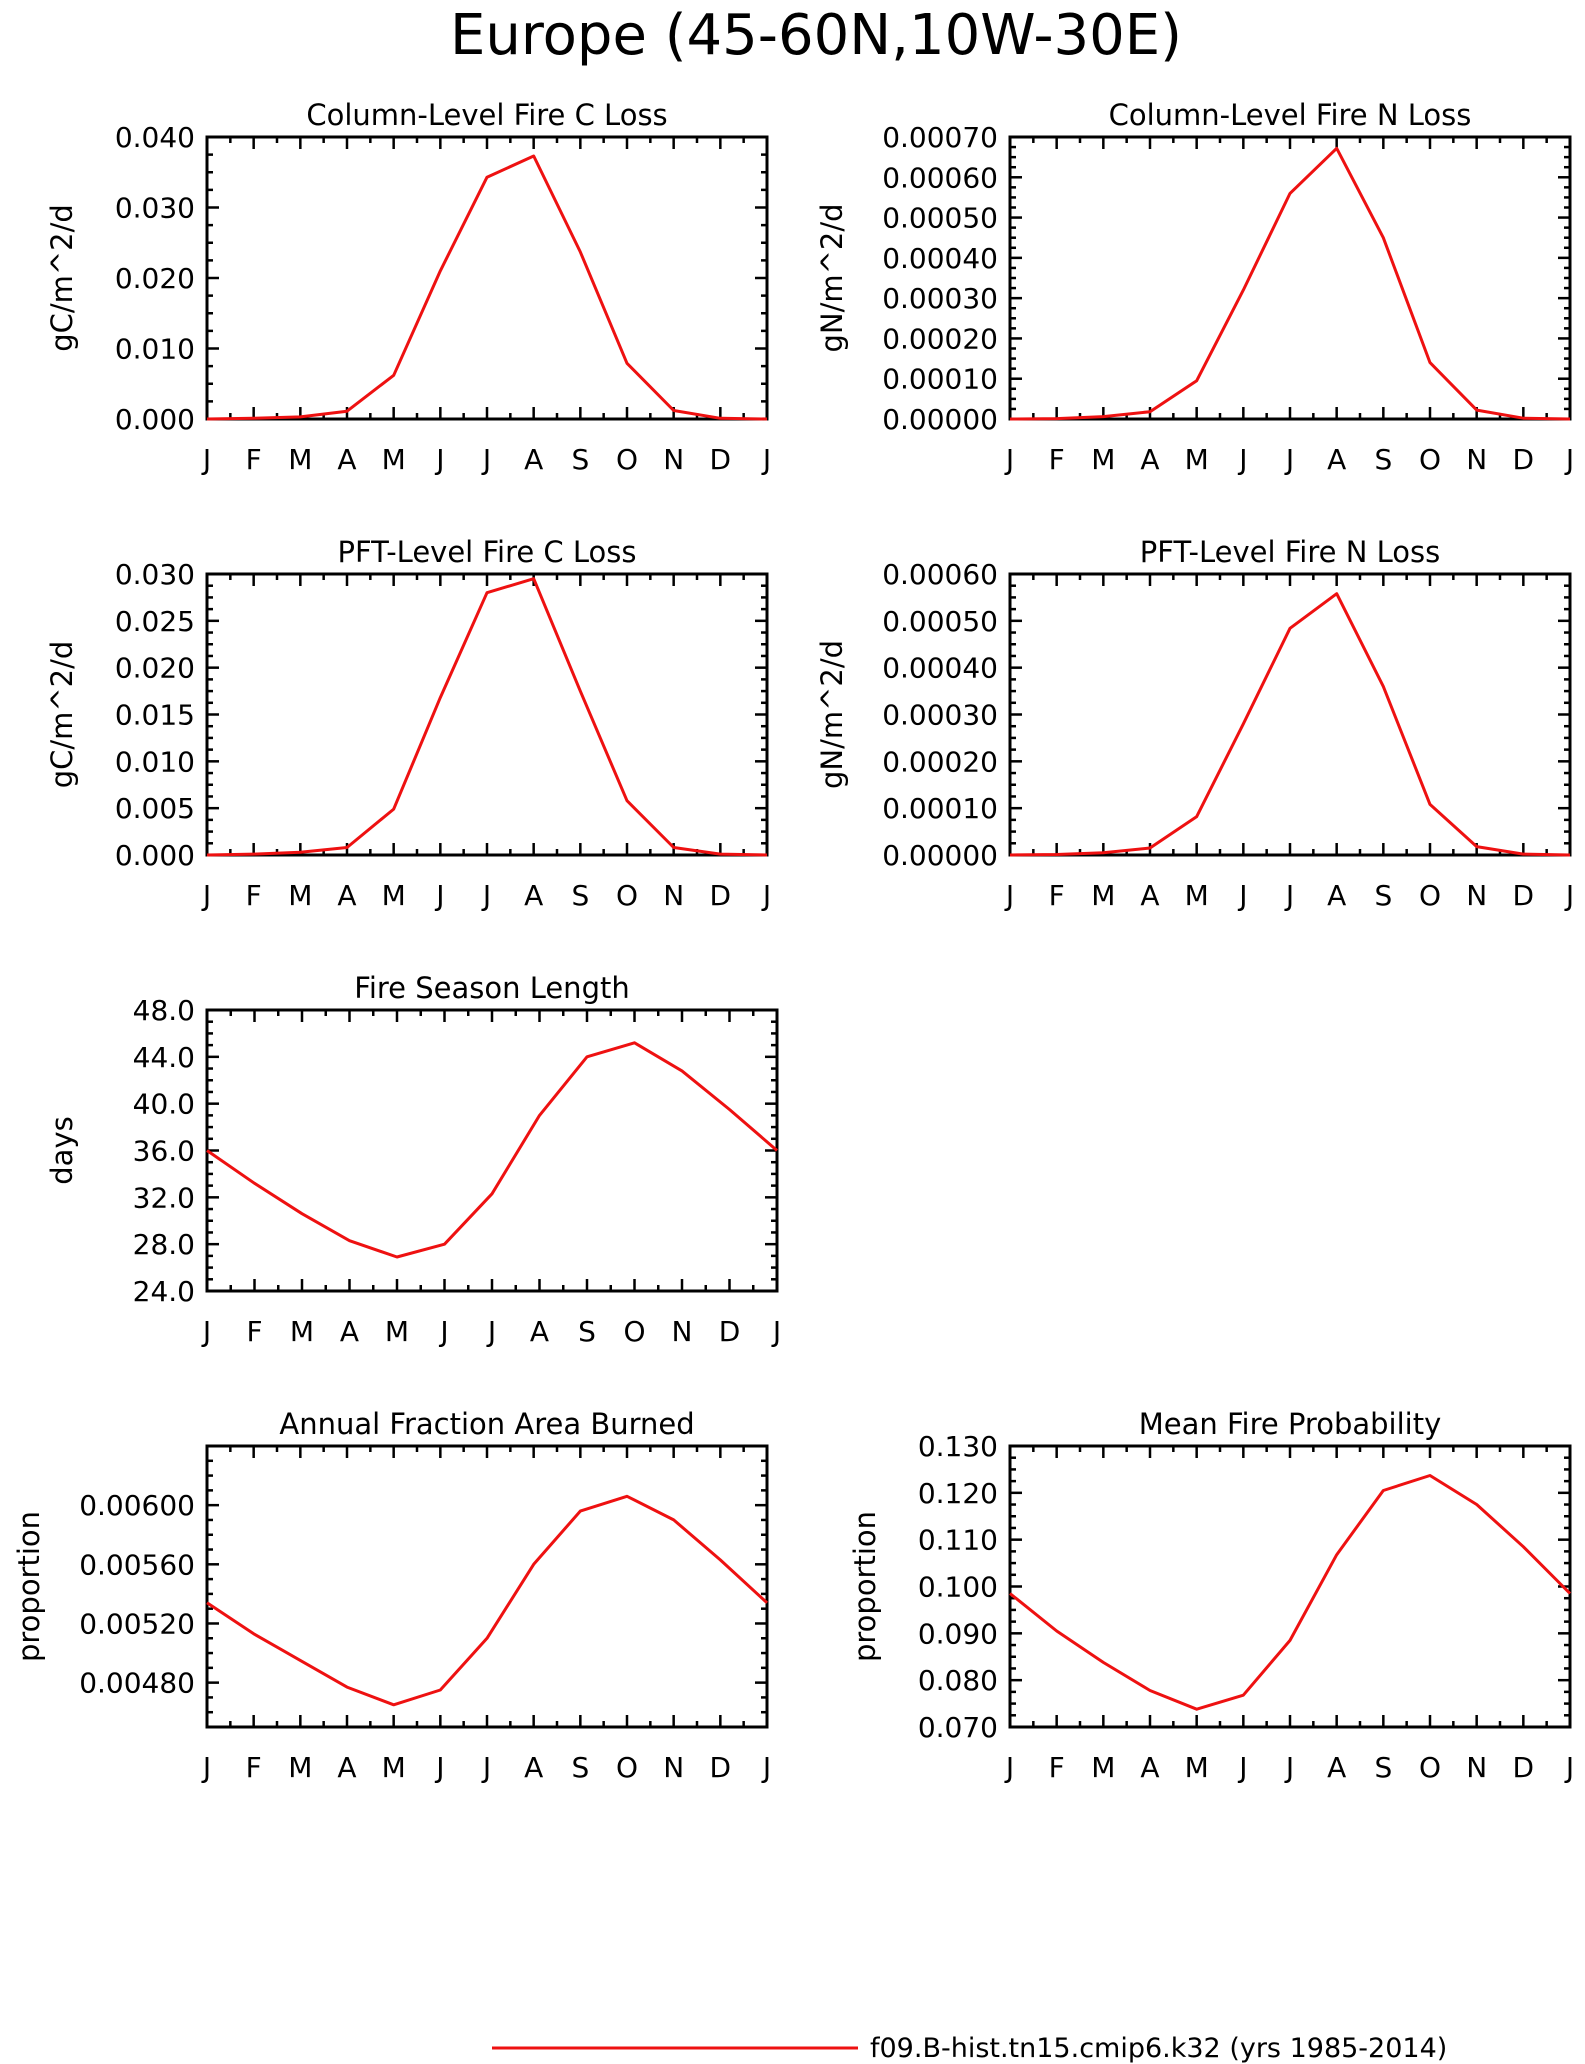 The width and height of the screenshot is (1585, 2064). What do you see at coordinates (958, 1540) in the screenshot?
I see `y-tick-label: 0.110` at bounding box center [958, 1540].